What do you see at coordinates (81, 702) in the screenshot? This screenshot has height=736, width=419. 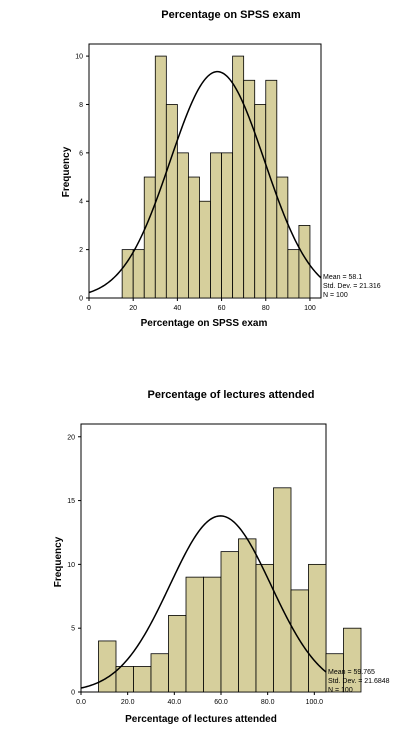 I see `x-tick-label: 0.0` at bounding box center [81, 702].